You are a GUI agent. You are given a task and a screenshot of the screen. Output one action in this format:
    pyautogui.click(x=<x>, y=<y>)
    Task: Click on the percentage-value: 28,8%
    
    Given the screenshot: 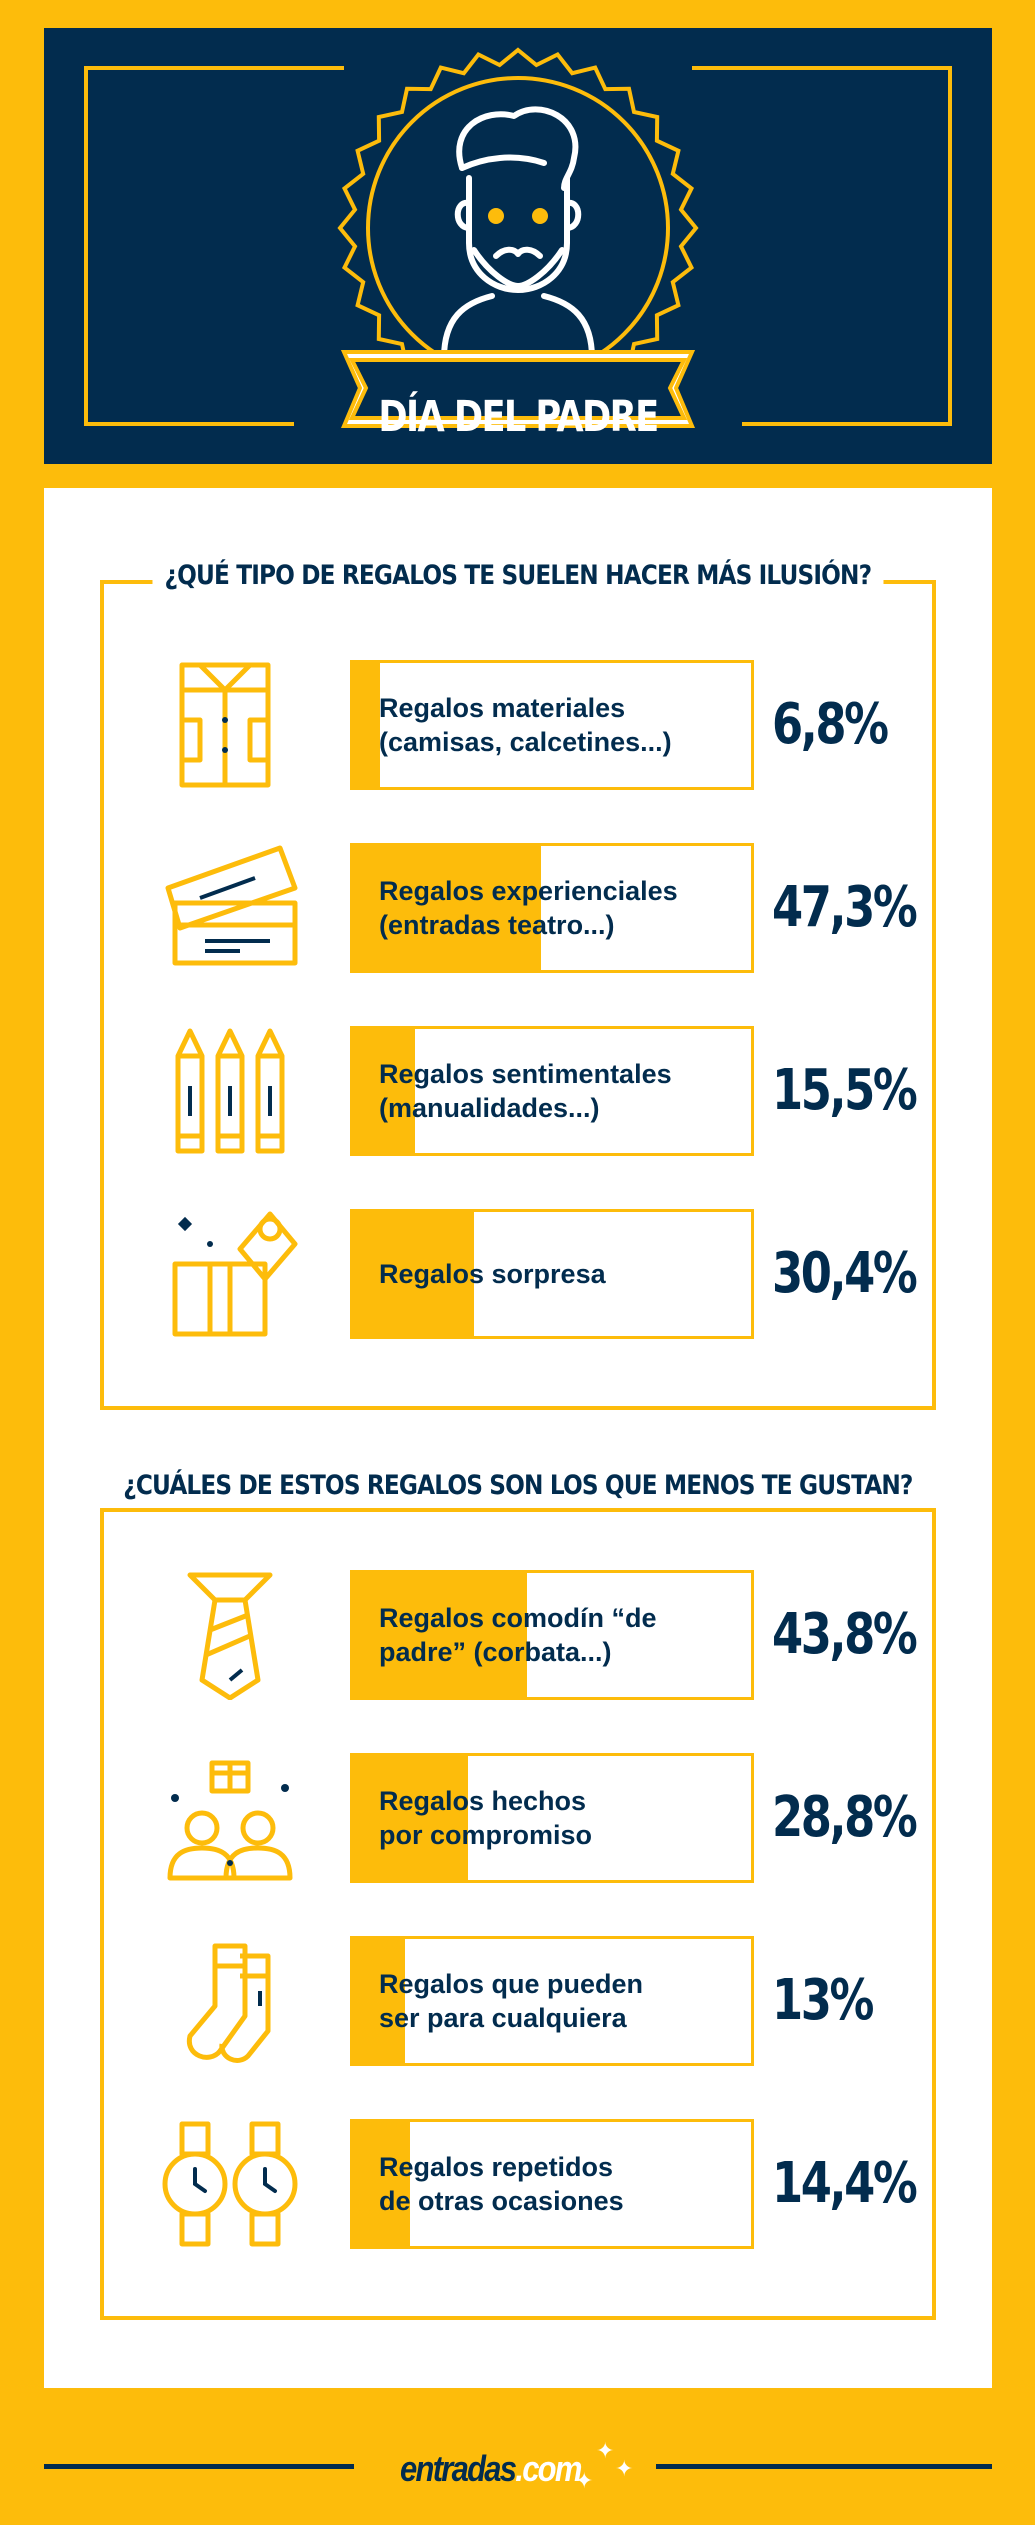 What is the action you would take?
    pyautogui.click(x=845, y=1817)
    